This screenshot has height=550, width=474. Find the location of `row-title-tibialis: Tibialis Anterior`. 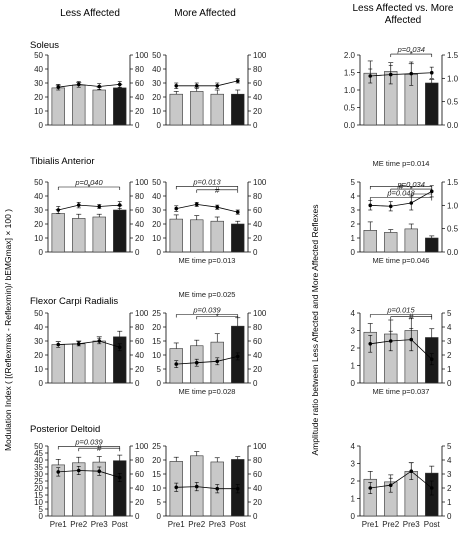

row-title-tibialis: Tibialis Anterior is located at coordinates (62, 161).